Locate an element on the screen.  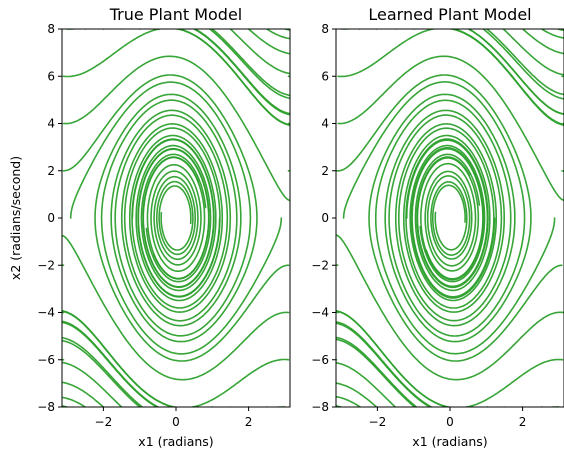
chart-title: Learned Plant Model is located at coordinates (449, 14).